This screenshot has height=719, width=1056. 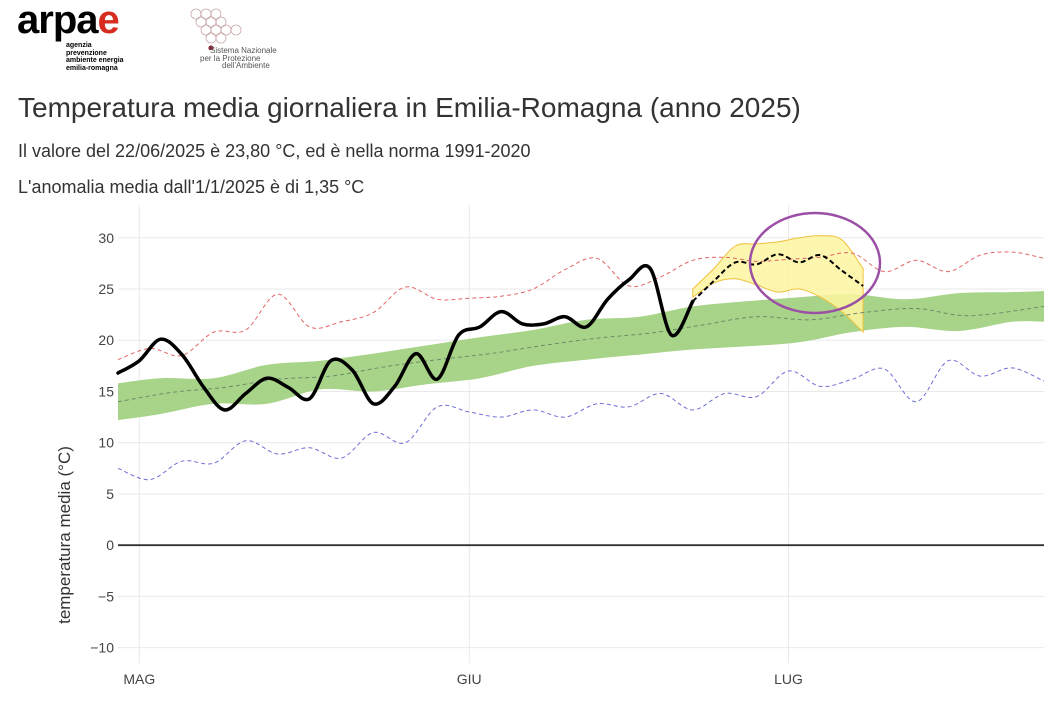 What do you see at coordinates (230, 58) in the screenshot?
I see `snpa-line: per la Protezione` at bounding box center [230, 58].